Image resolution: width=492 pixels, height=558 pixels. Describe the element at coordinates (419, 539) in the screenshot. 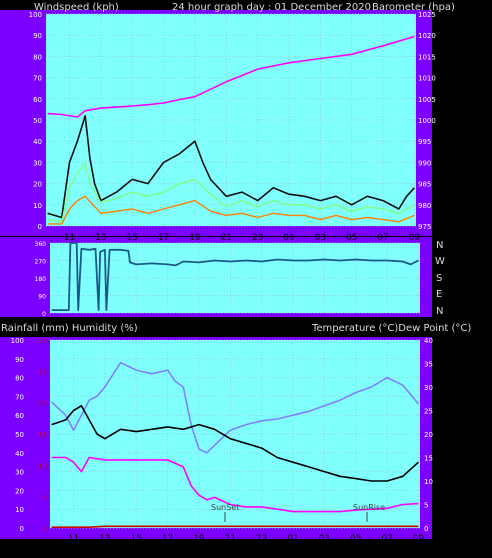

I see `temp-x-tick: 09` at that location.